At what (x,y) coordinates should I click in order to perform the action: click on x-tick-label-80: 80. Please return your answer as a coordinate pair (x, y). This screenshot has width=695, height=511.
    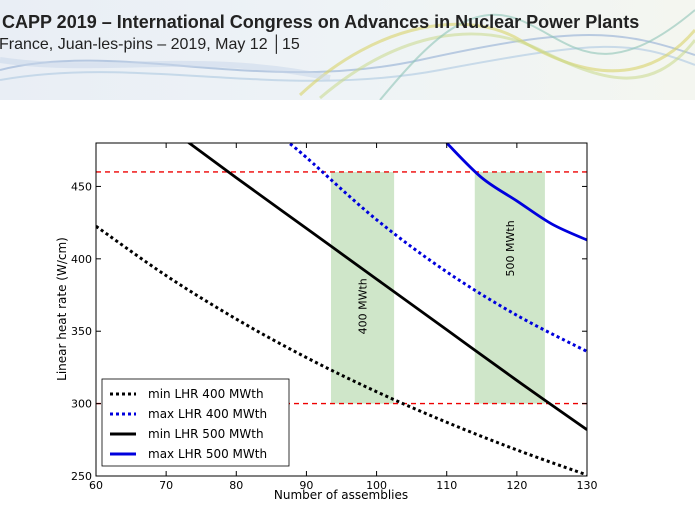
    Looking at the image, I should click on (236, 485).